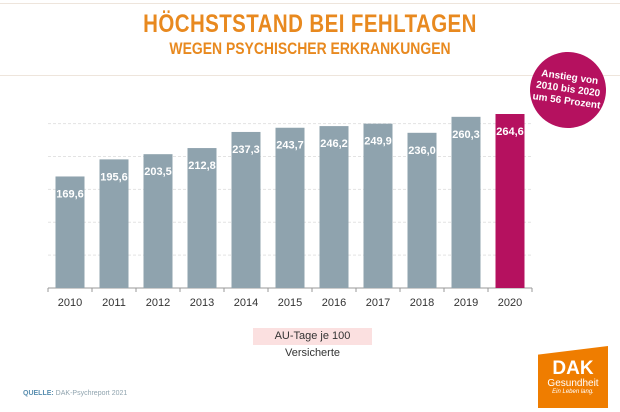  Describe the element at coordinates (310, 75) in the screenshot. I see `title-rule` at that location.